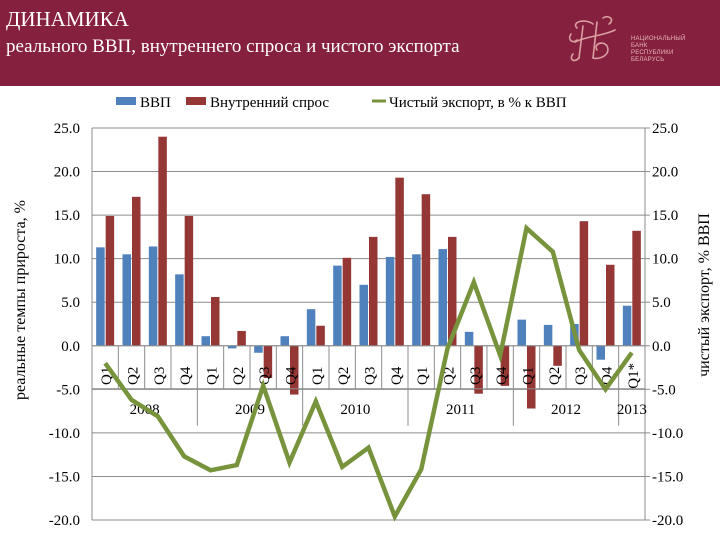 This screenshot has width=720, height=540. I want to click on y-tick-label-right: 20.0, so click(665, 173).